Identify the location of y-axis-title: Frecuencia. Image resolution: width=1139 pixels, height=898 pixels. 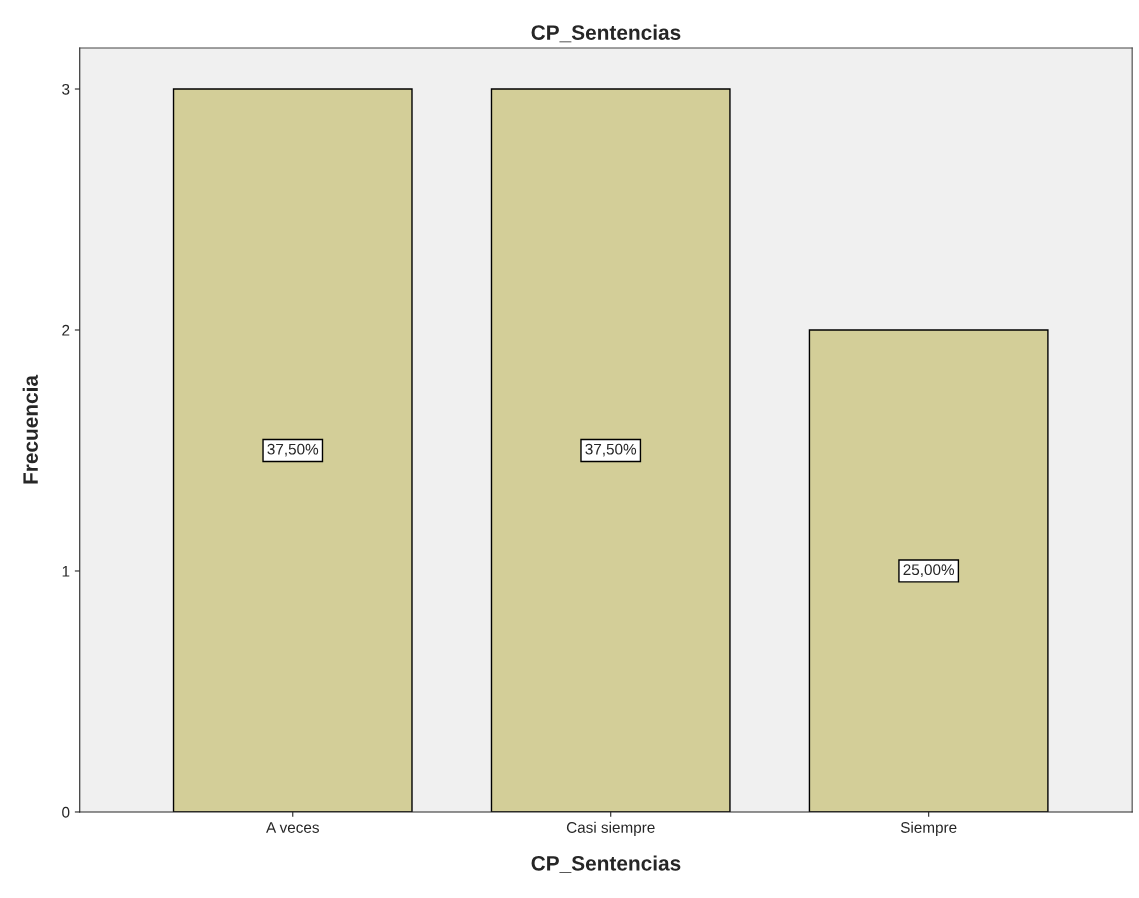
(30, 429).